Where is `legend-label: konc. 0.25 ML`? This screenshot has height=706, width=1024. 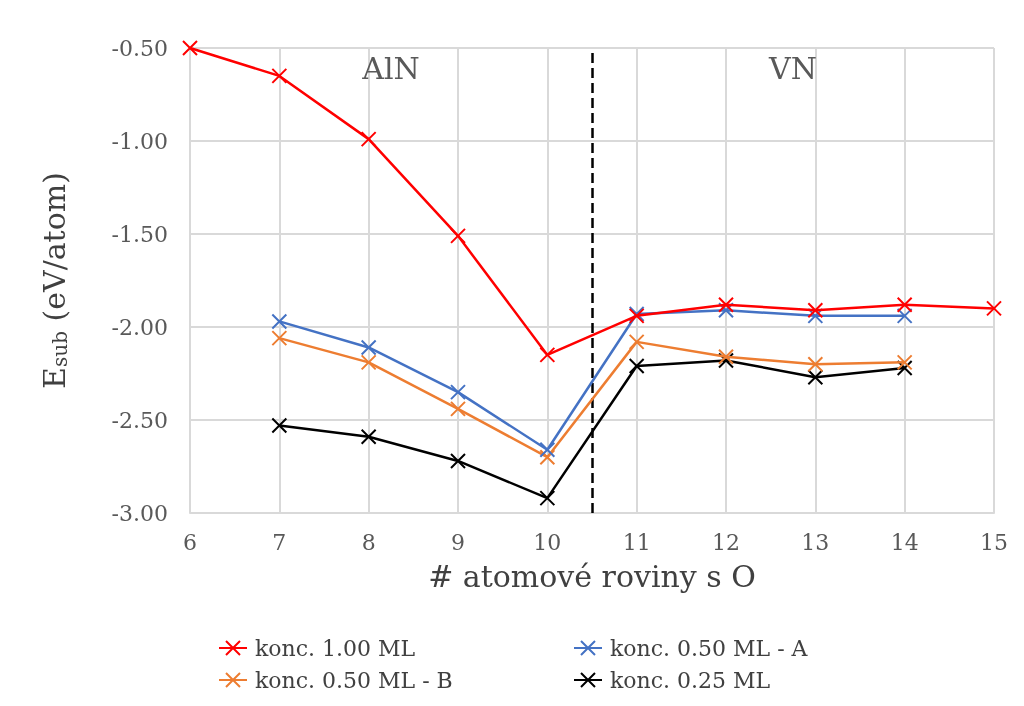
legend-label: konc. 0.25 ML is located at coordinates (690, 680).